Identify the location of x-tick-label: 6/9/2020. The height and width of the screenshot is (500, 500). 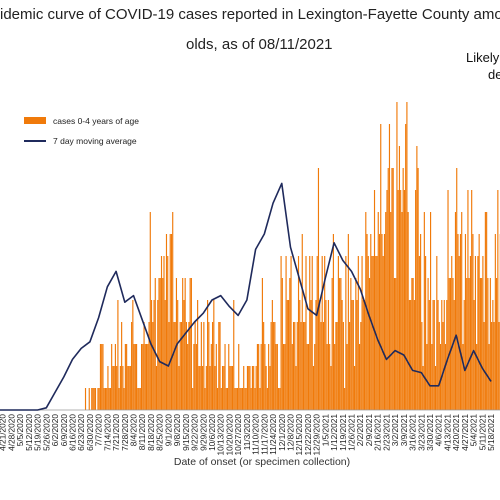
(64, 430).